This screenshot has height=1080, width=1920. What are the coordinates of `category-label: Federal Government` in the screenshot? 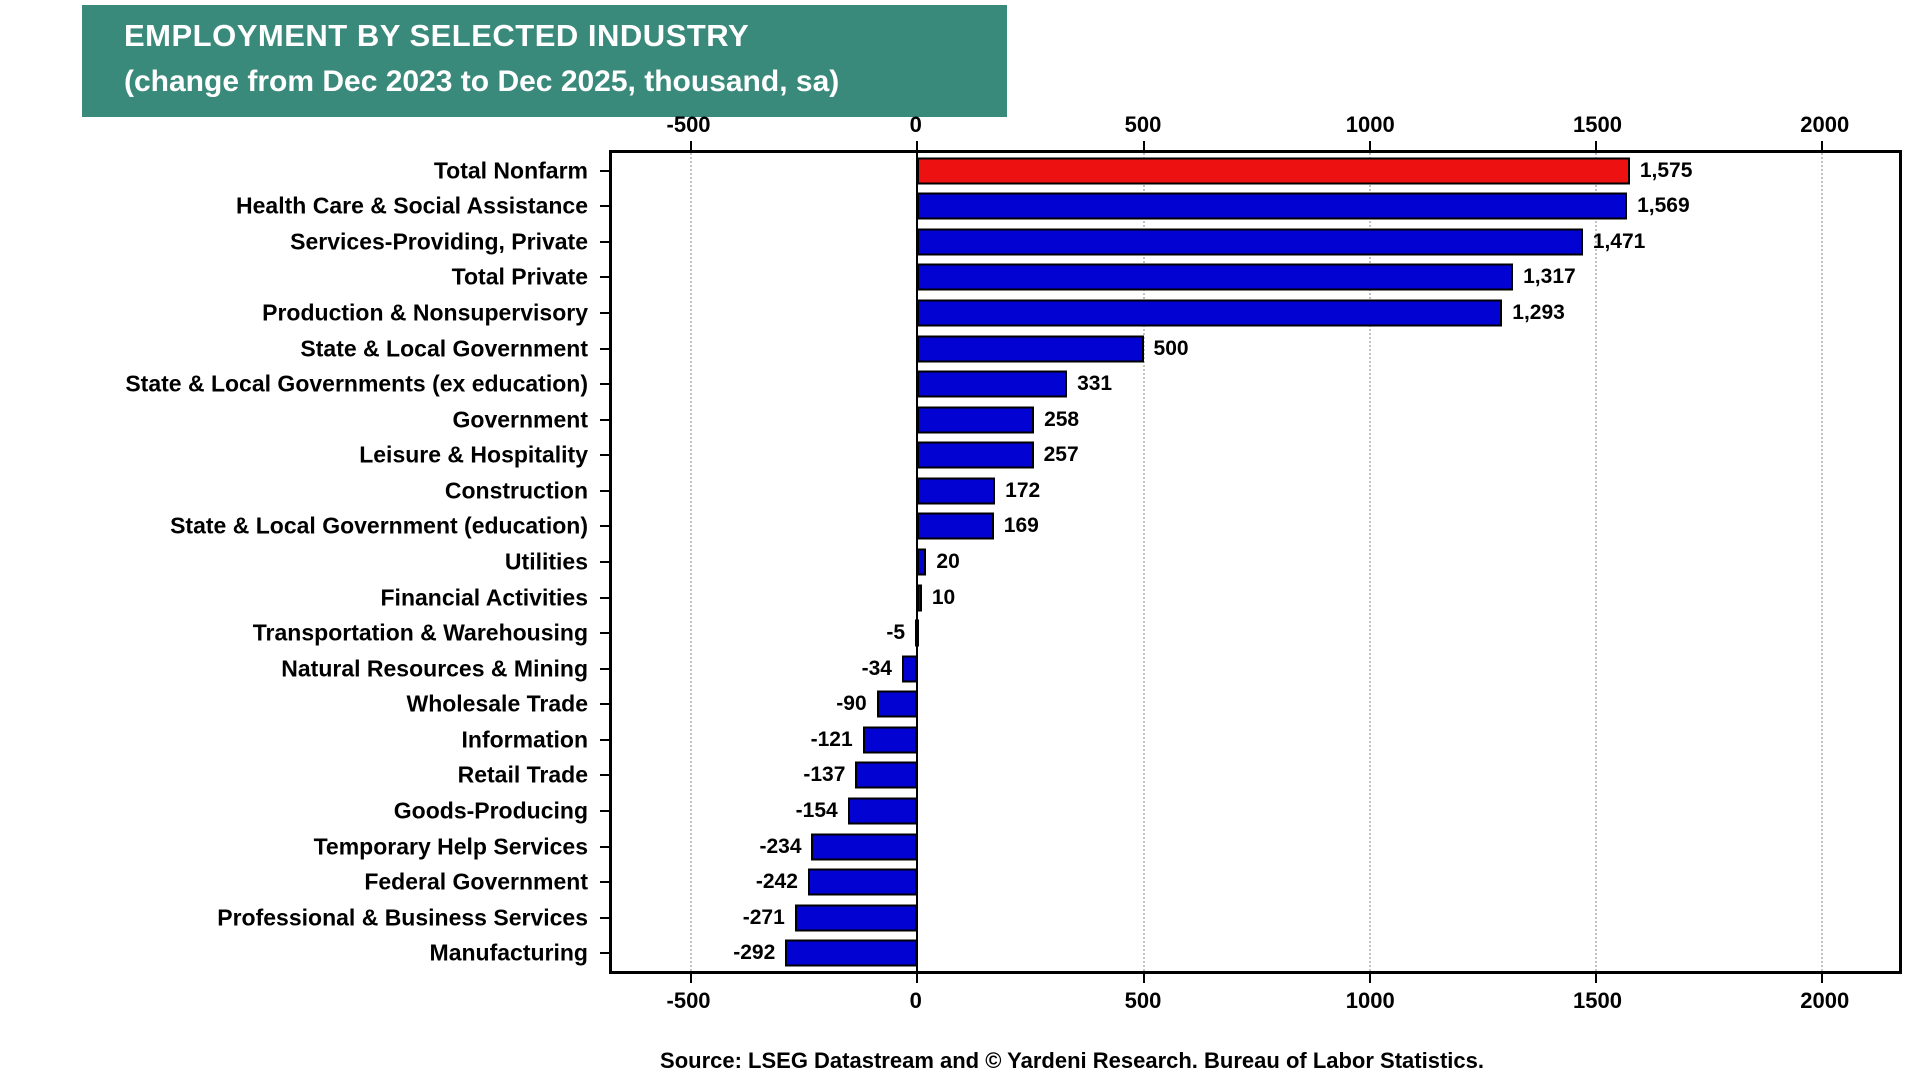 It's located at (476, 881).